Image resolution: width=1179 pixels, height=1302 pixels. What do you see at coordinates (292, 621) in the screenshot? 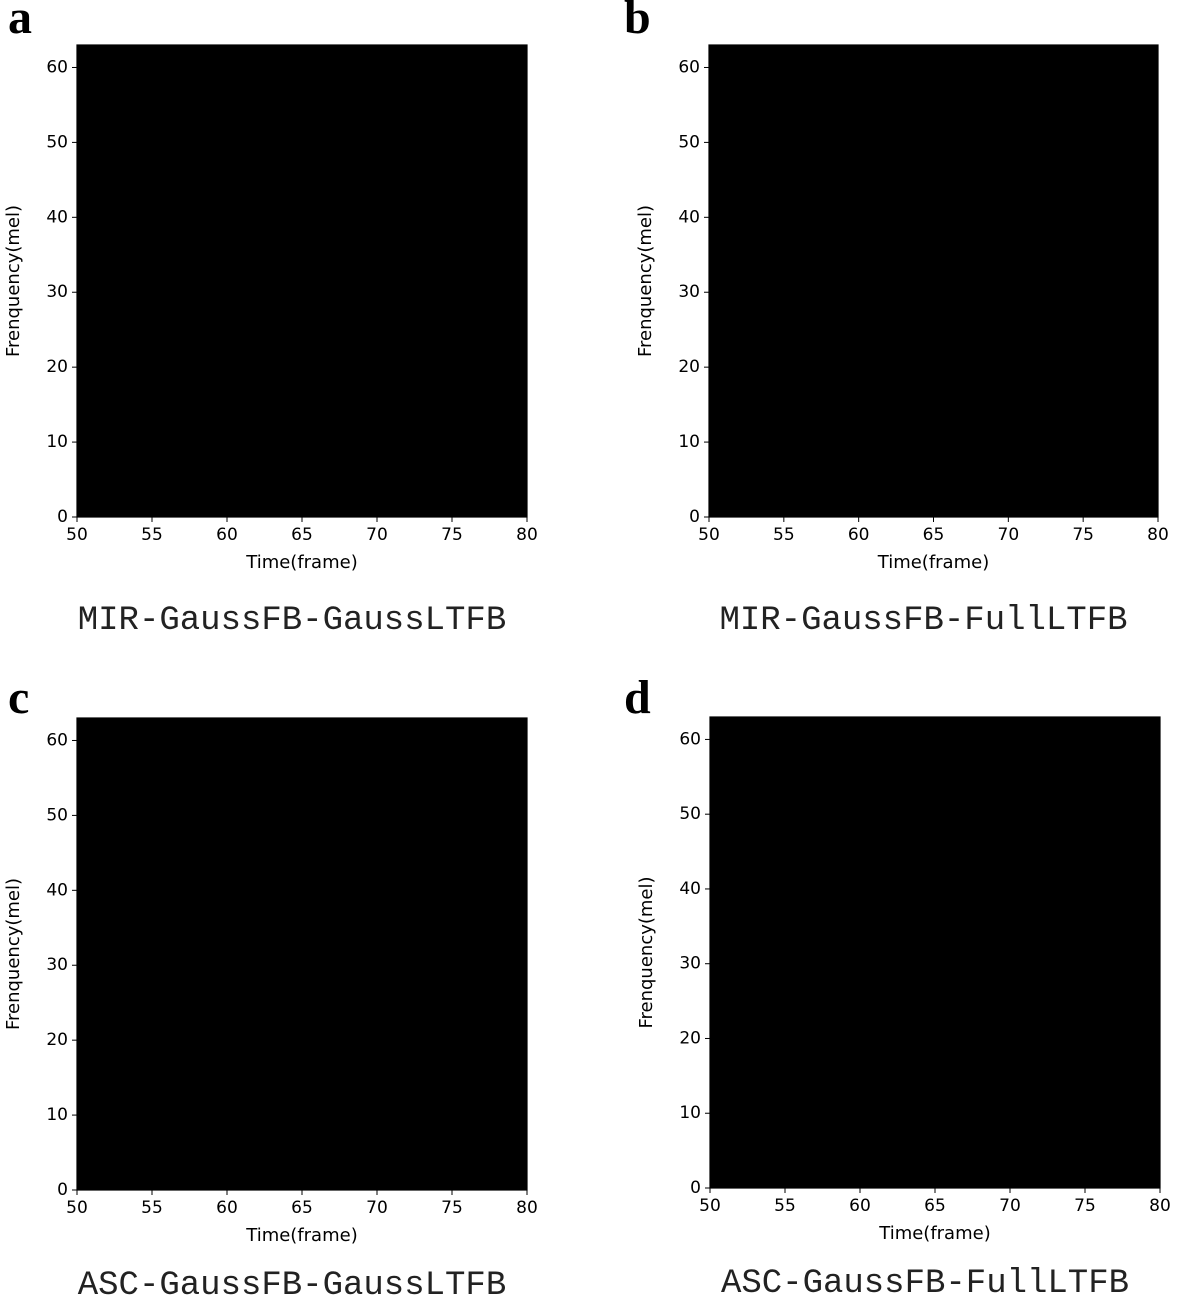
I see `panel-caption: MIR-GaussFB-GaussLTFB` at bounding box center [292, 621].